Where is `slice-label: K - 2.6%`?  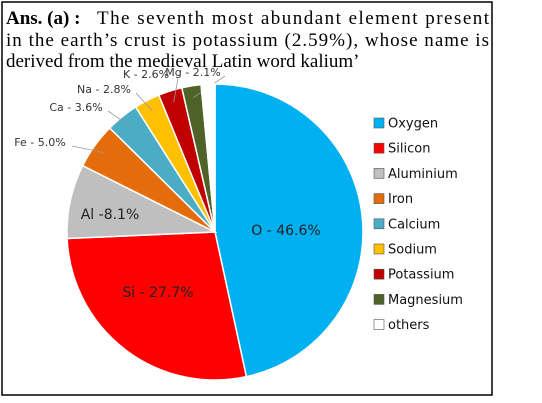
slice-label: K - 2.6% is located at coordinates (146, 74).